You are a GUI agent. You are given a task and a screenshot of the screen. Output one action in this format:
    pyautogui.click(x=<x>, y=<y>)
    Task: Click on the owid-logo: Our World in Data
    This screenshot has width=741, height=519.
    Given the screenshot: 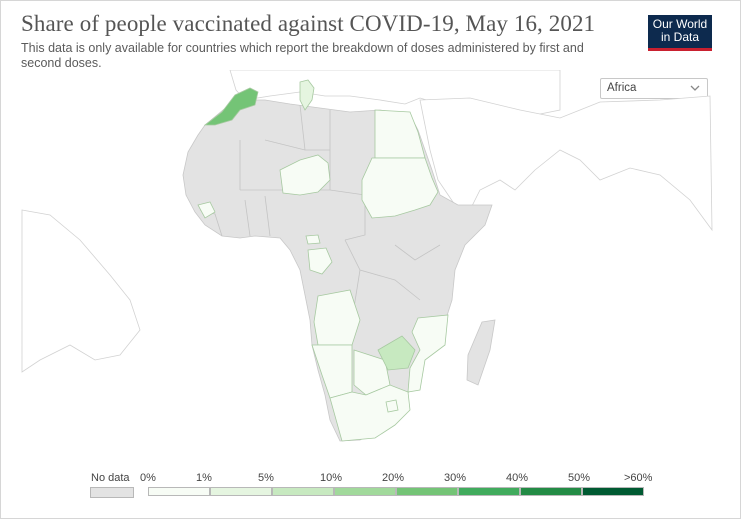 What is the action you would take?
    pyautogui.click(x=680, y=33)
    